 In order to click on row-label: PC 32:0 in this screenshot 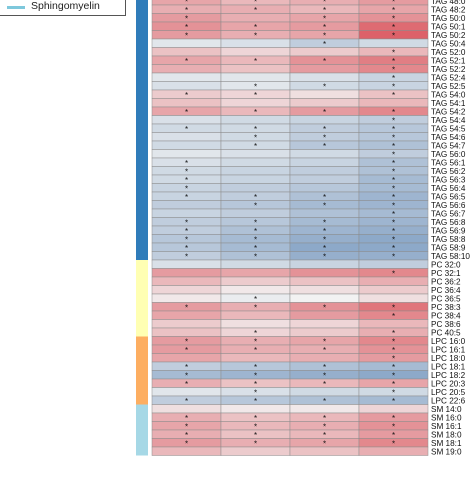, I will do `click(446, 264)`.